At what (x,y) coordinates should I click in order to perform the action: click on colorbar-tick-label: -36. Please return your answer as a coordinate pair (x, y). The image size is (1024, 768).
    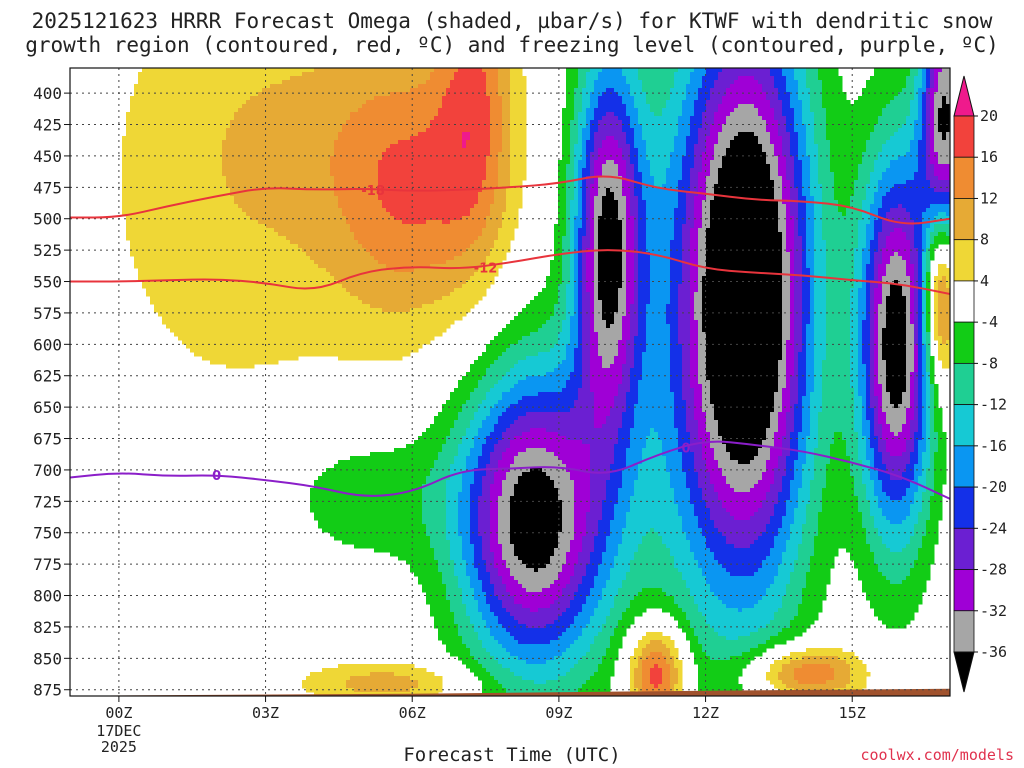
    Looking at the image, I should click on (993, 652).